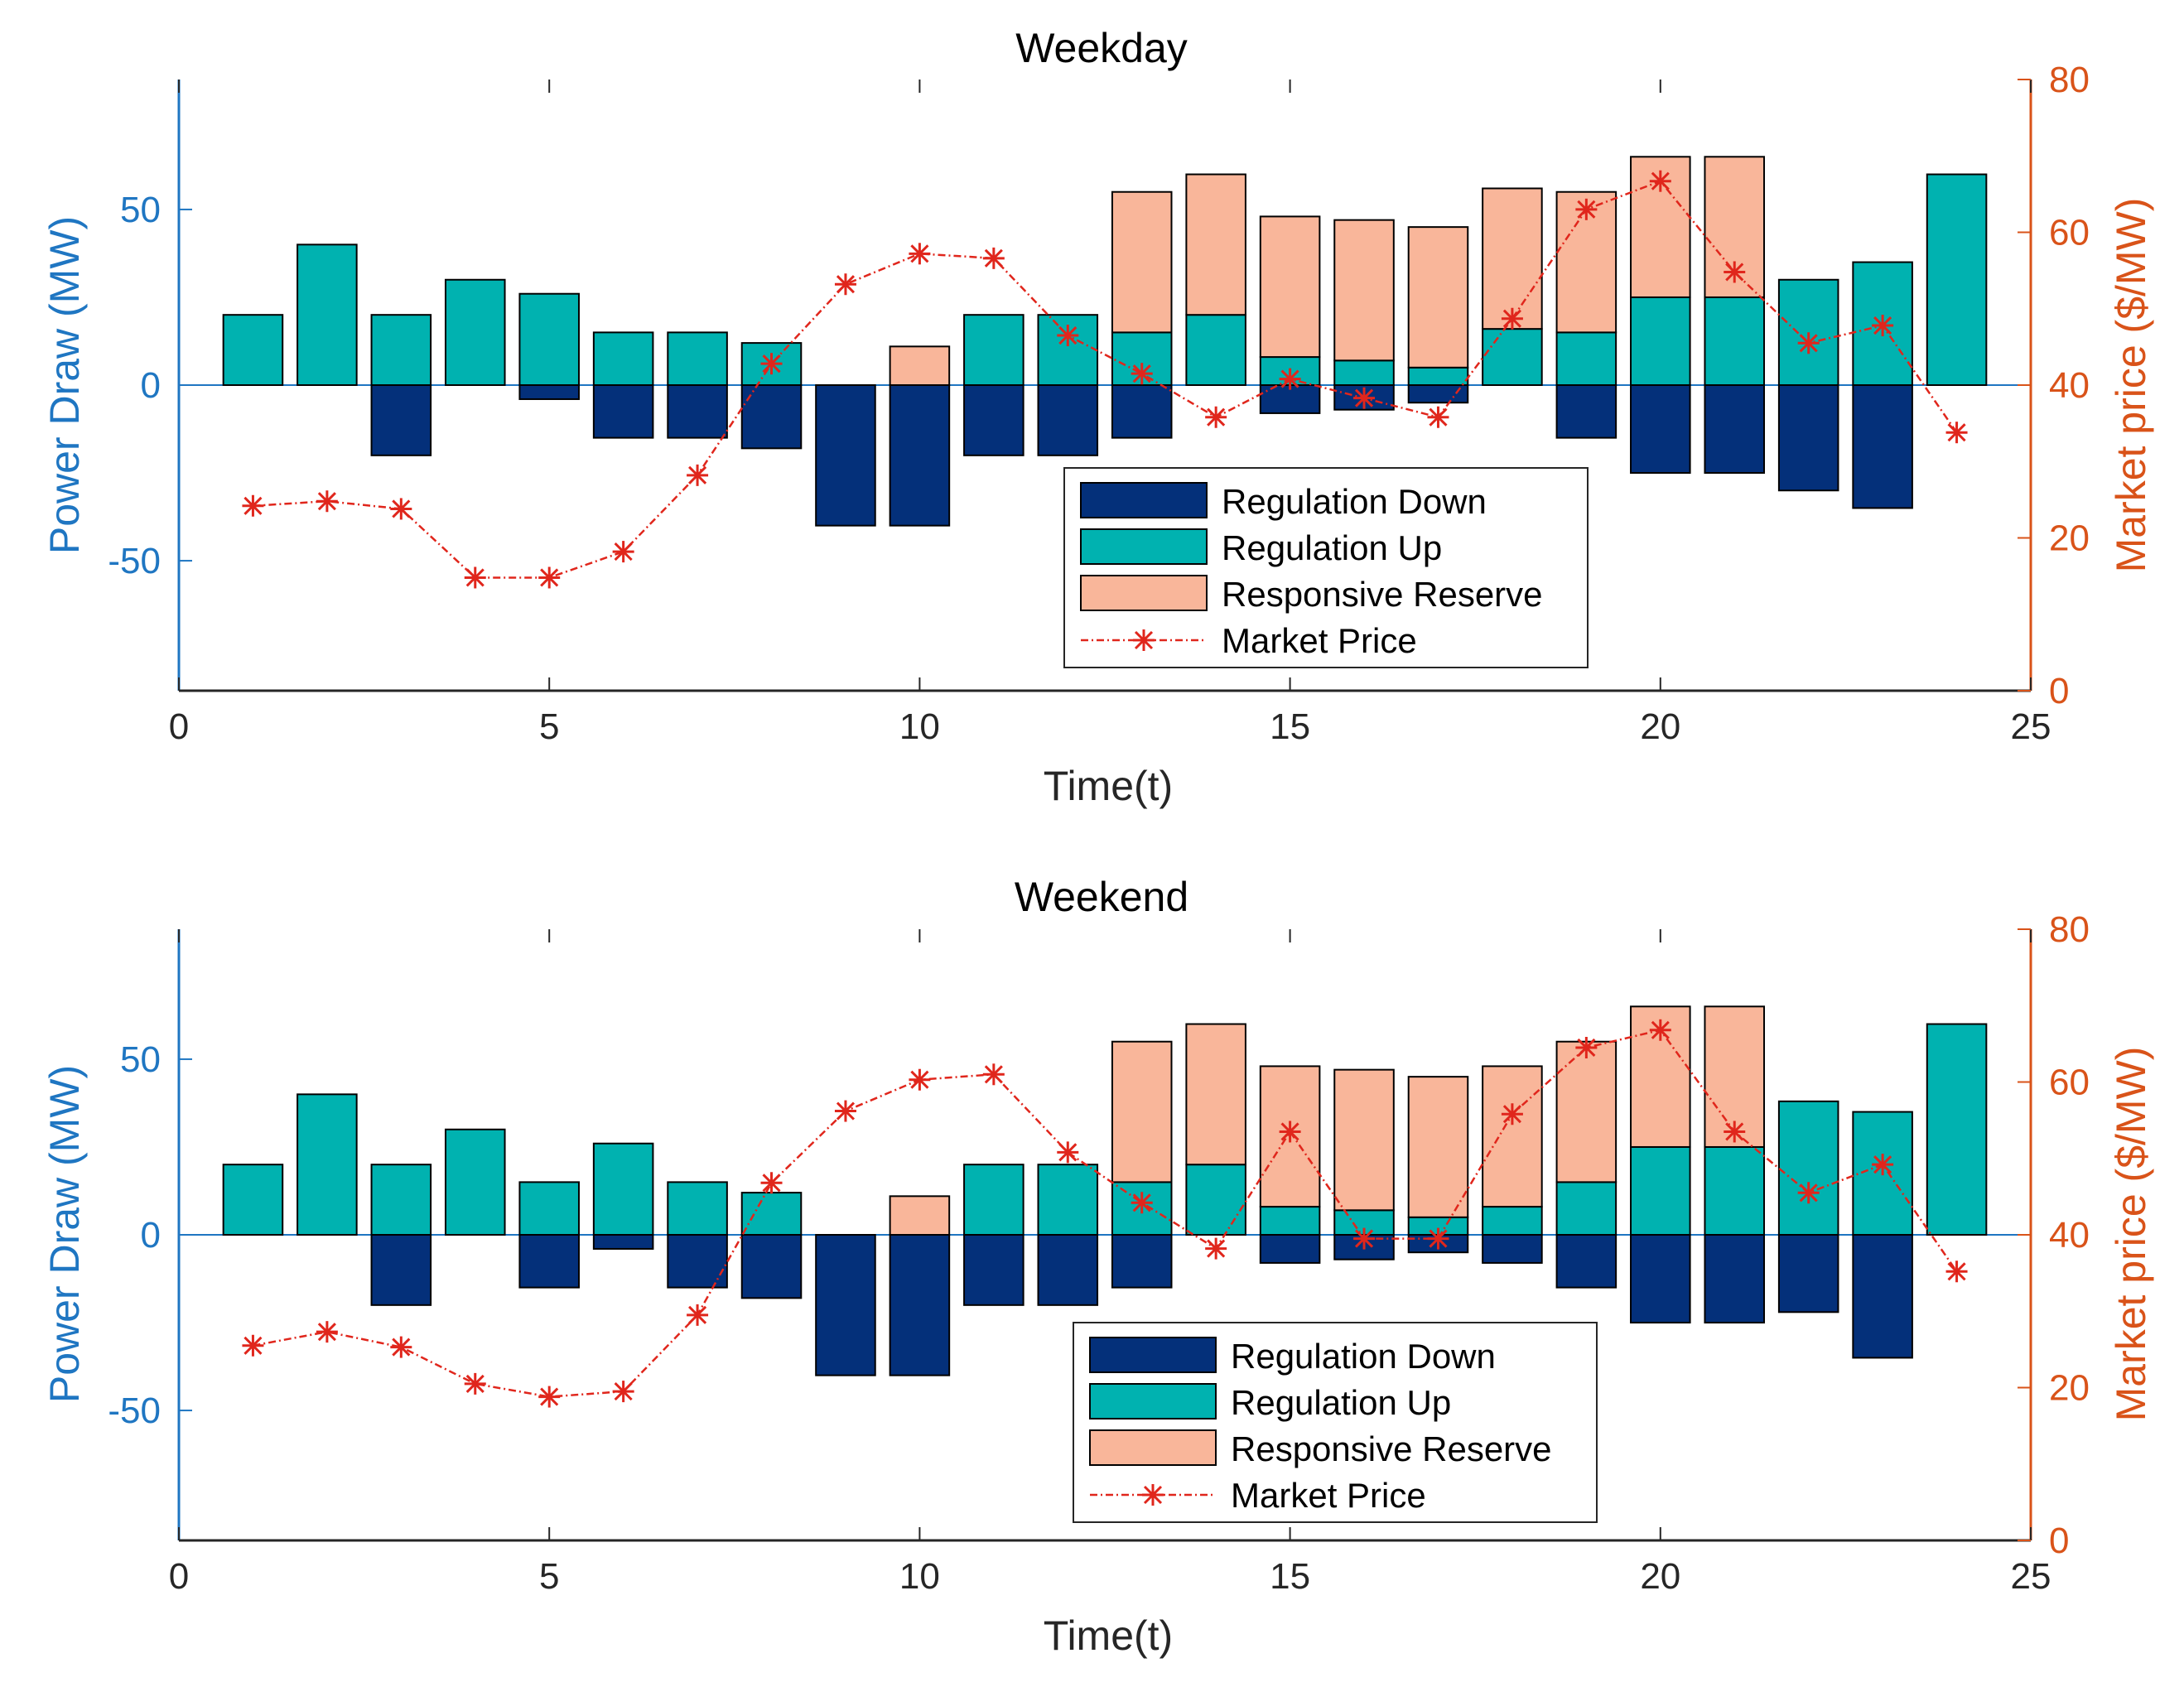 The image size is (2184, 1687). I want to click on x-tick-label: 5, so click(549, 726).